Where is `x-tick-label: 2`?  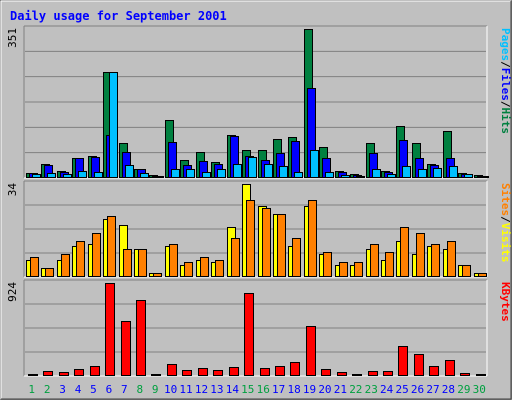 x-tick-label: 2 is located at coordinates (47, 389).